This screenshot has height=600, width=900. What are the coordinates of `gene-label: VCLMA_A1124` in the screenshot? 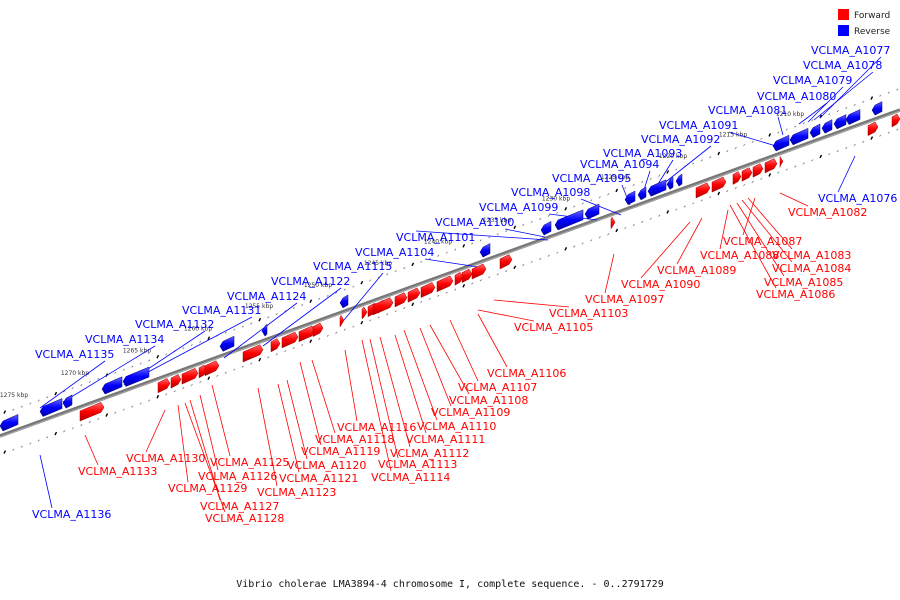 It's located at (266, 296).